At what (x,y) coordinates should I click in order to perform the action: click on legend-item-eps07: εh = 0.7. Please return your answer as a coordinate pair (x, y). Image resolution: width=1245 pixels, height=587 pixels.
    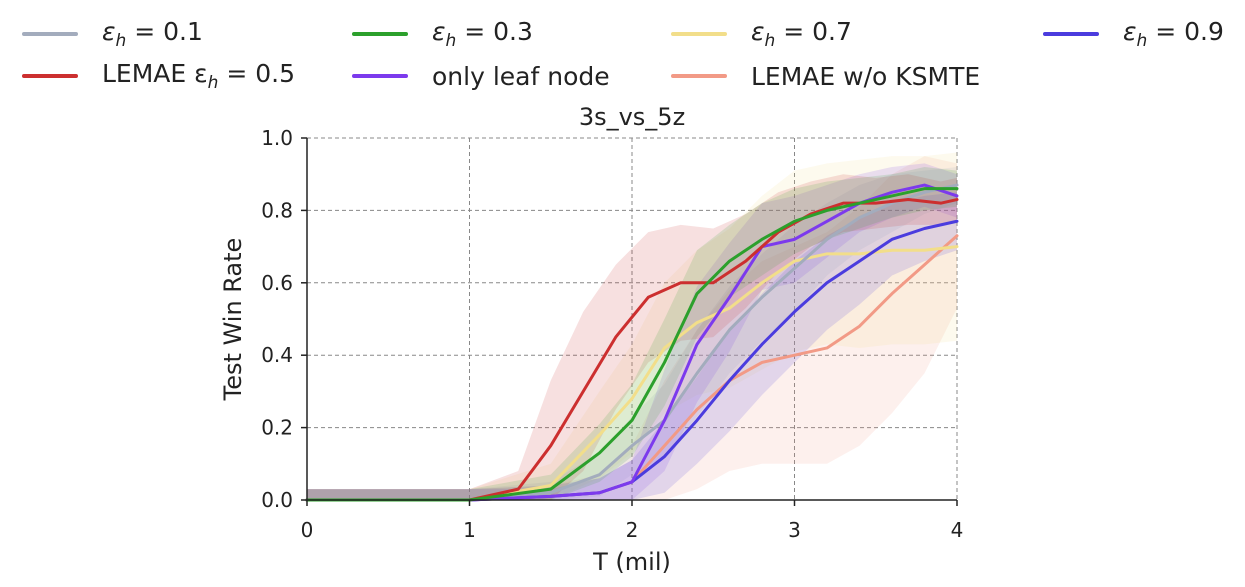
    Looking at the image, I should click on (761, 34).